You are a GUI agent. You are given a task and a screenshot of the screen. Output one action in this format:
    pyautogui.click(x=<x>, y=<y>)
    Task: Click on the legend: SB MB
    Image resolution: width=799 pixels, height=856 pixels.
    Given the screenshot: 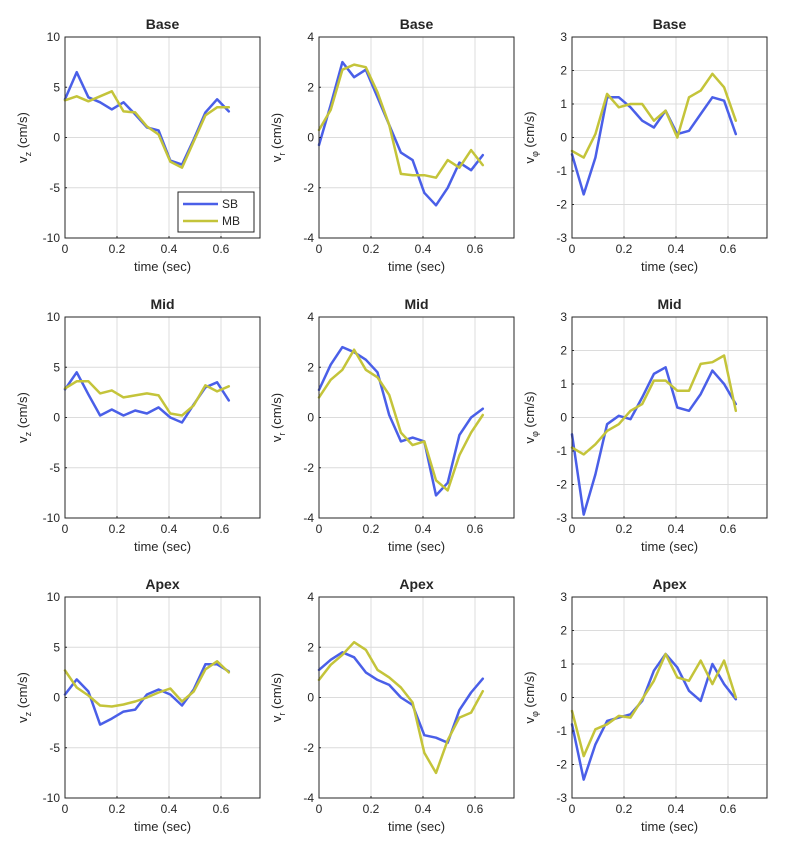 What is the action you would take?
    pyautogui.click(x=216, y=212)
    